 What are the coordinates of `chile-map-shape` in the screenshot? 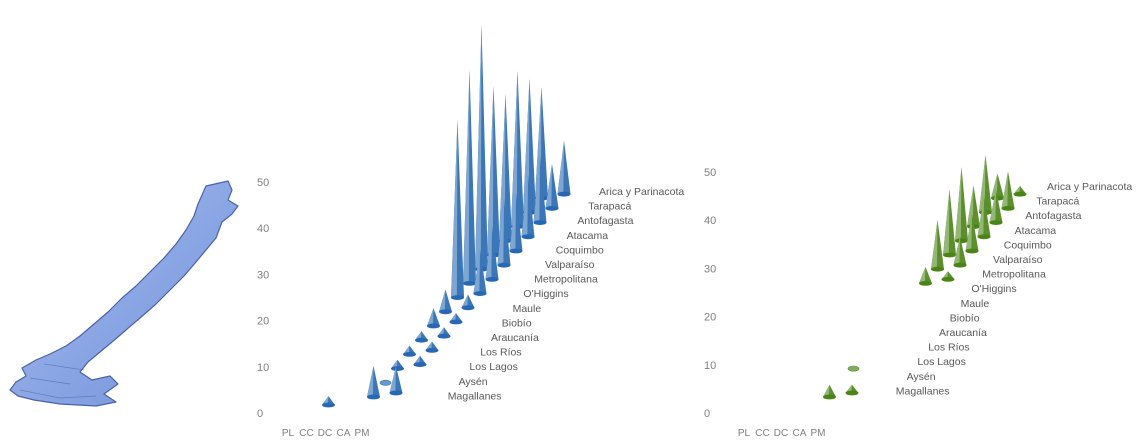 It's located at (124, 293).